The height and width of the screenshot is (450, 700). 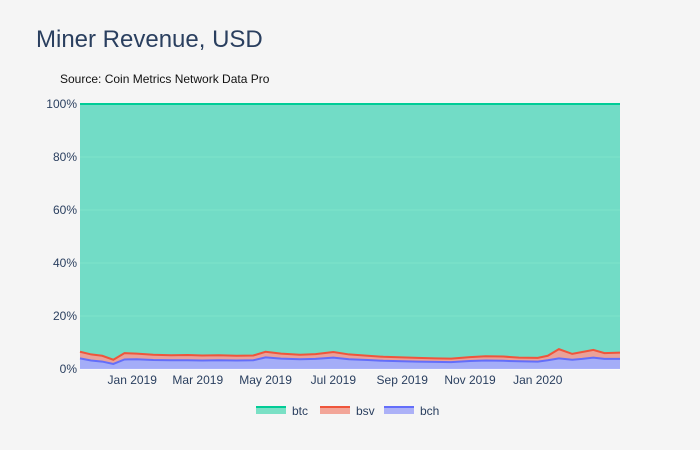 What do you see at coordinates (538, 380) in the screenshot?
I see `x-tick-label: Jan 2020` at bounding box center [538, 380].